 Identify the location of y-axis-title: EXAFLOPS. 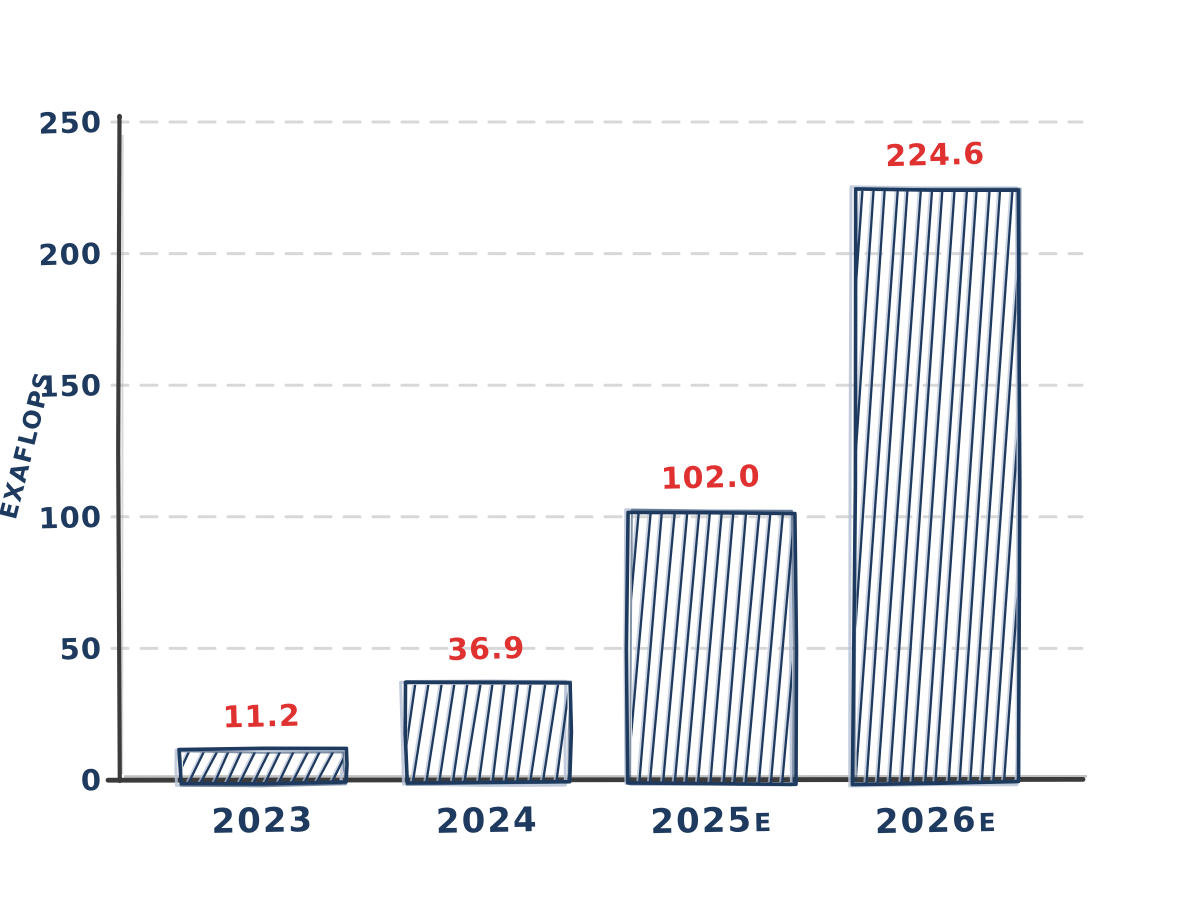
(29, 445).